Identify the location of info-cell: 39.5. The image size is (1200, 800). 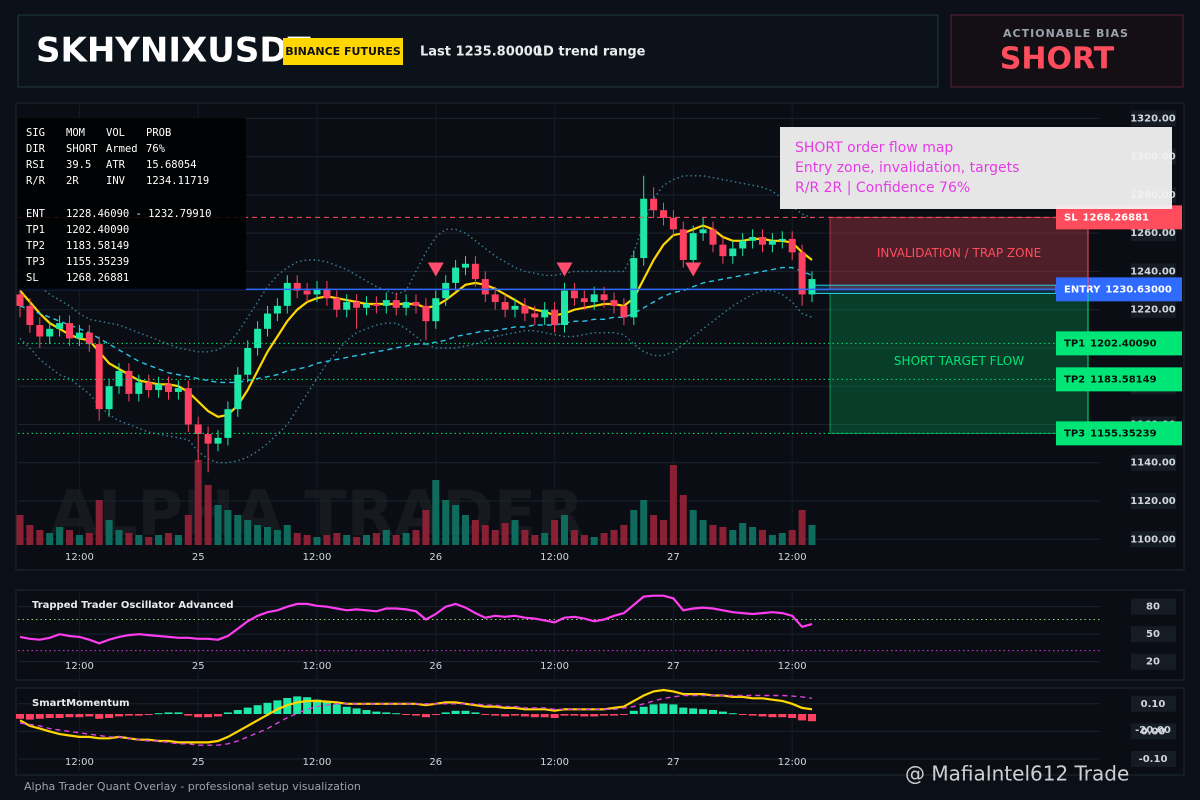
(78, 165).